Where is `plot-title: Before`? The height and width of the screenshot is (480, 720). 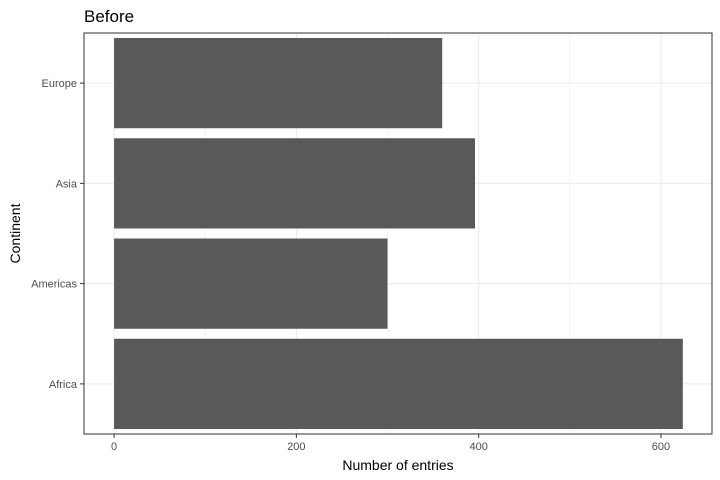
plot-title: Before is located at coordinates (109, 16).